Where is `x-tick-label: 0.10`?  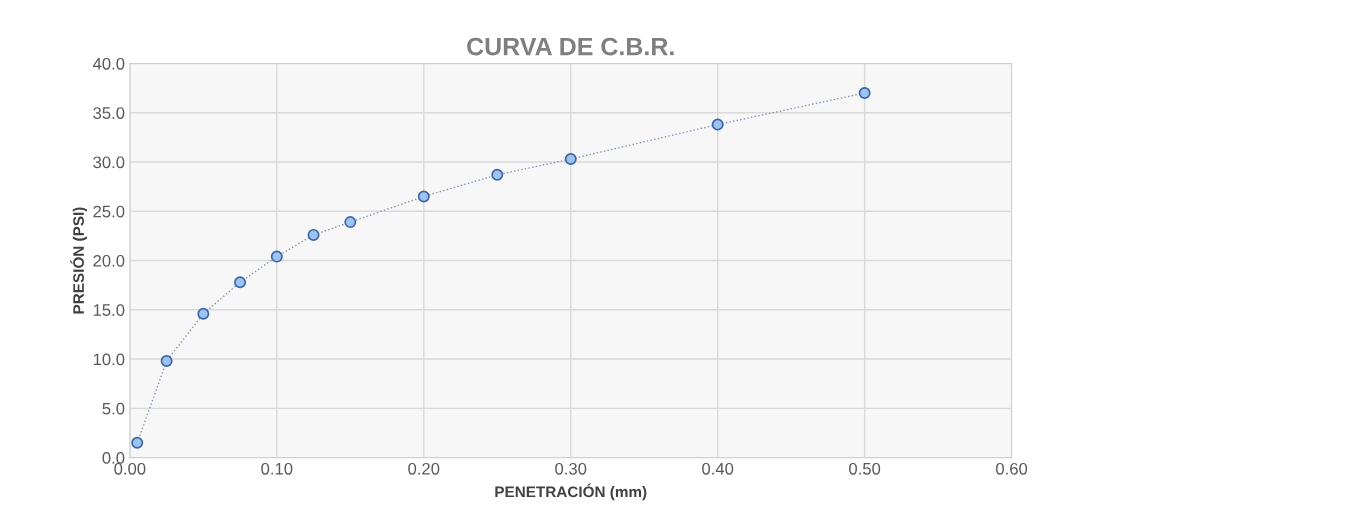
x-tick-label: 0.10 is located at coordinates (277, 468).